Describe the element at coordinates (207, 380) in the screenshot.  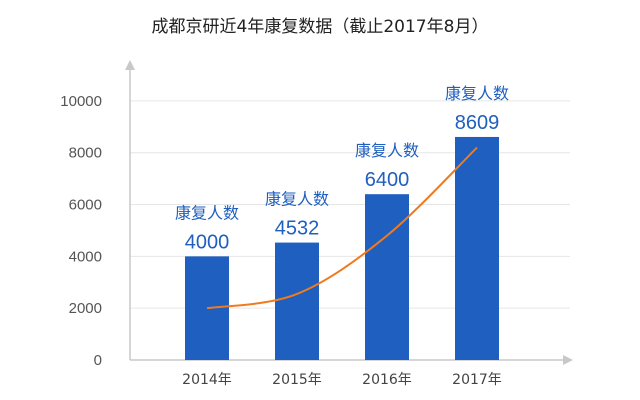
I see `x-tick-label: 2014年` at that location.